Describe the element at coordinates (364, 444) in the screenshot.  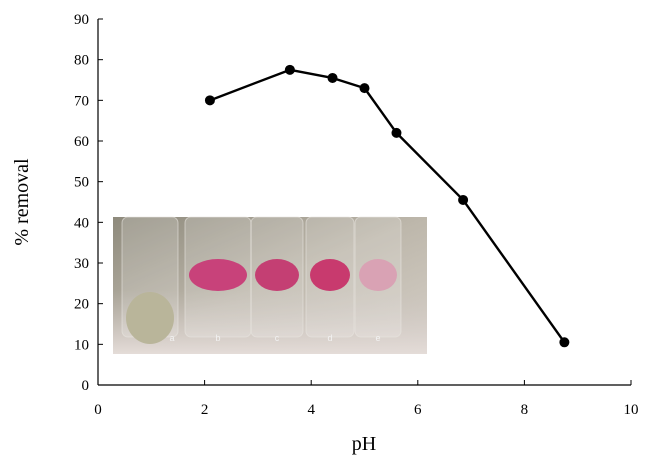
I see `x-axis-label: pH` at that location.